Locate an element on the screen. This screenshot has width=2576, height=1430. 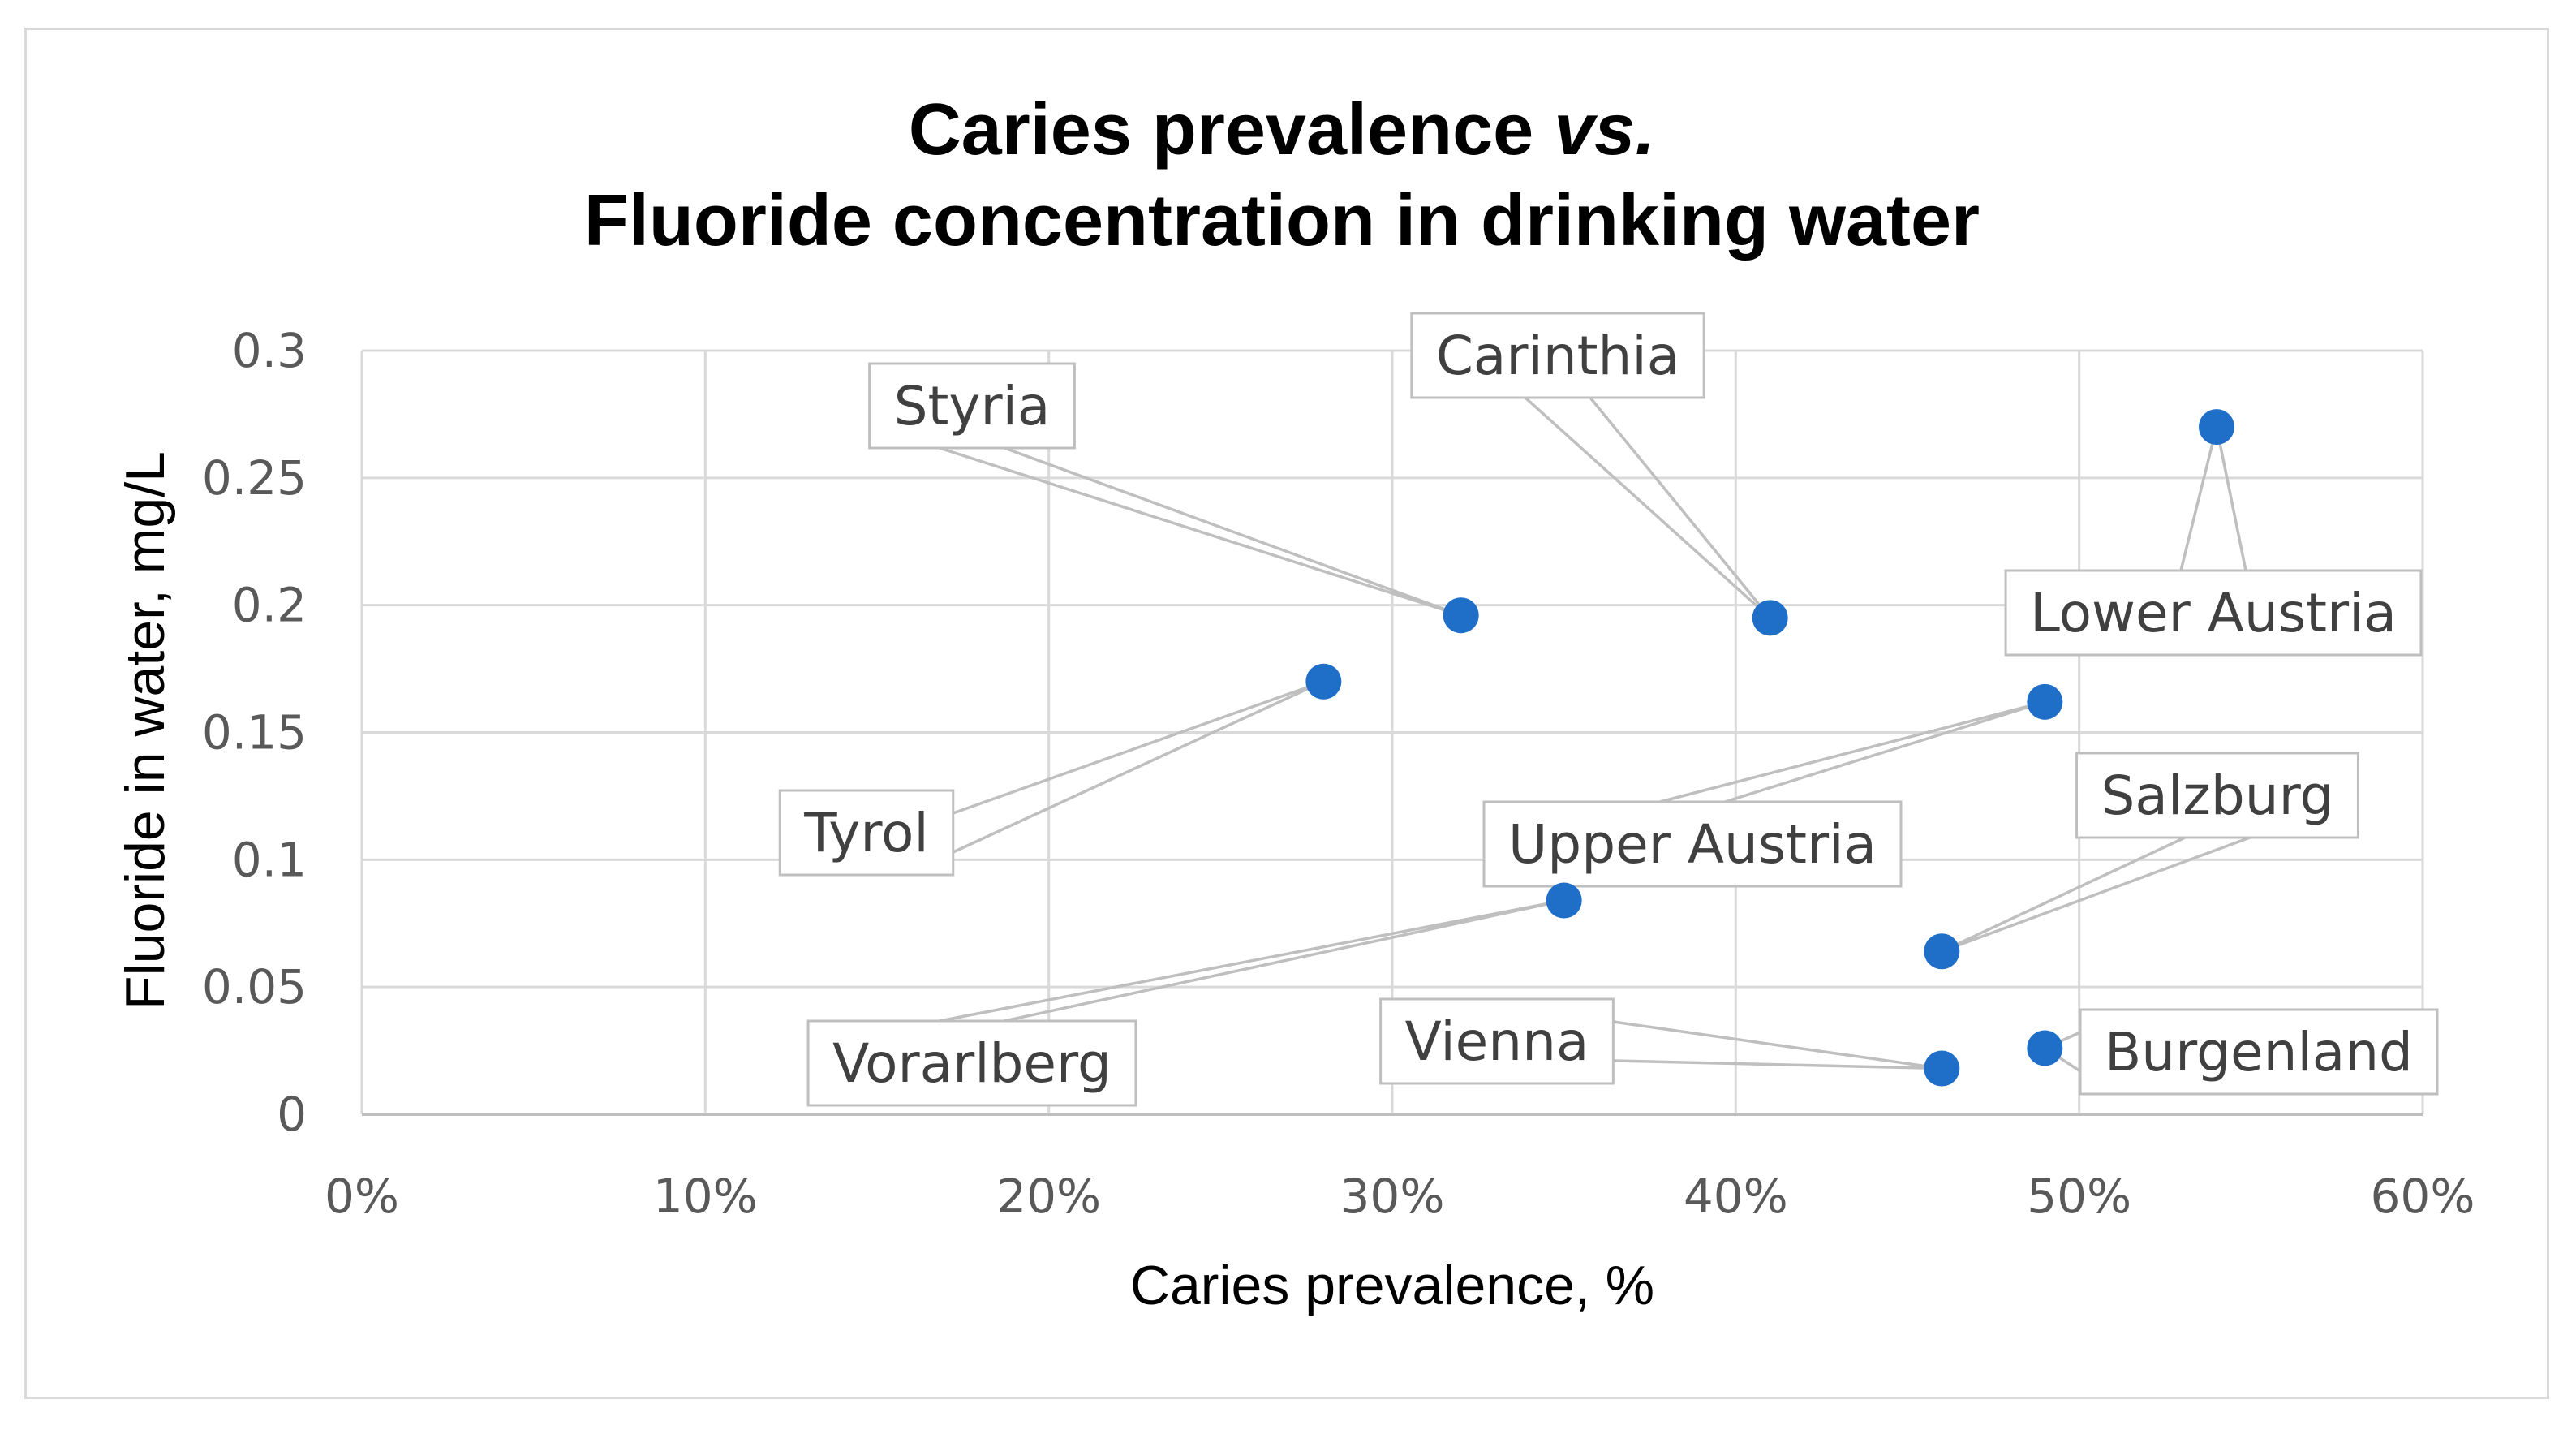
point-label-text: Carinthia is located at coordinates (1557, 356).